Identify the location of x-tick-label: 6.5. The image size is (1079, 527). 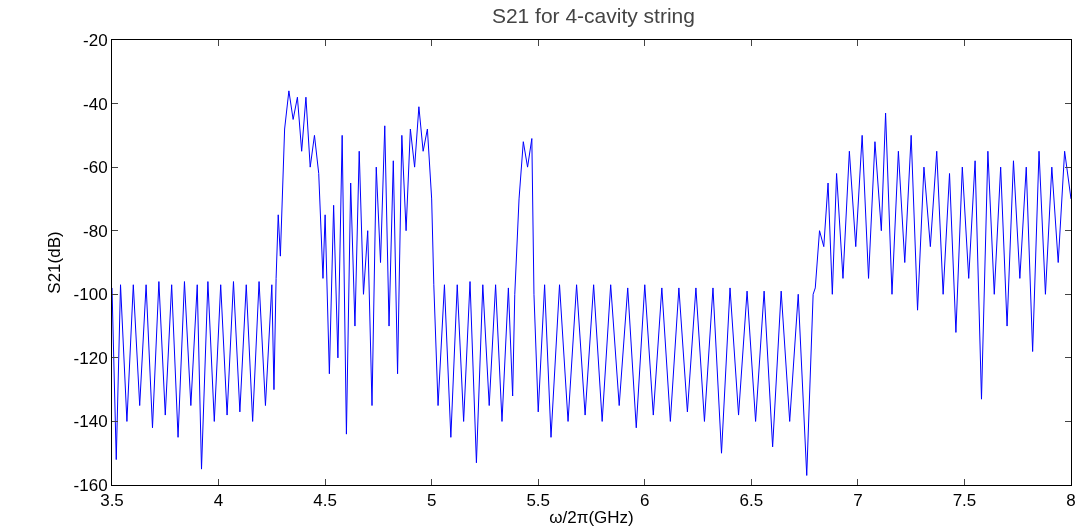
(751, 501).